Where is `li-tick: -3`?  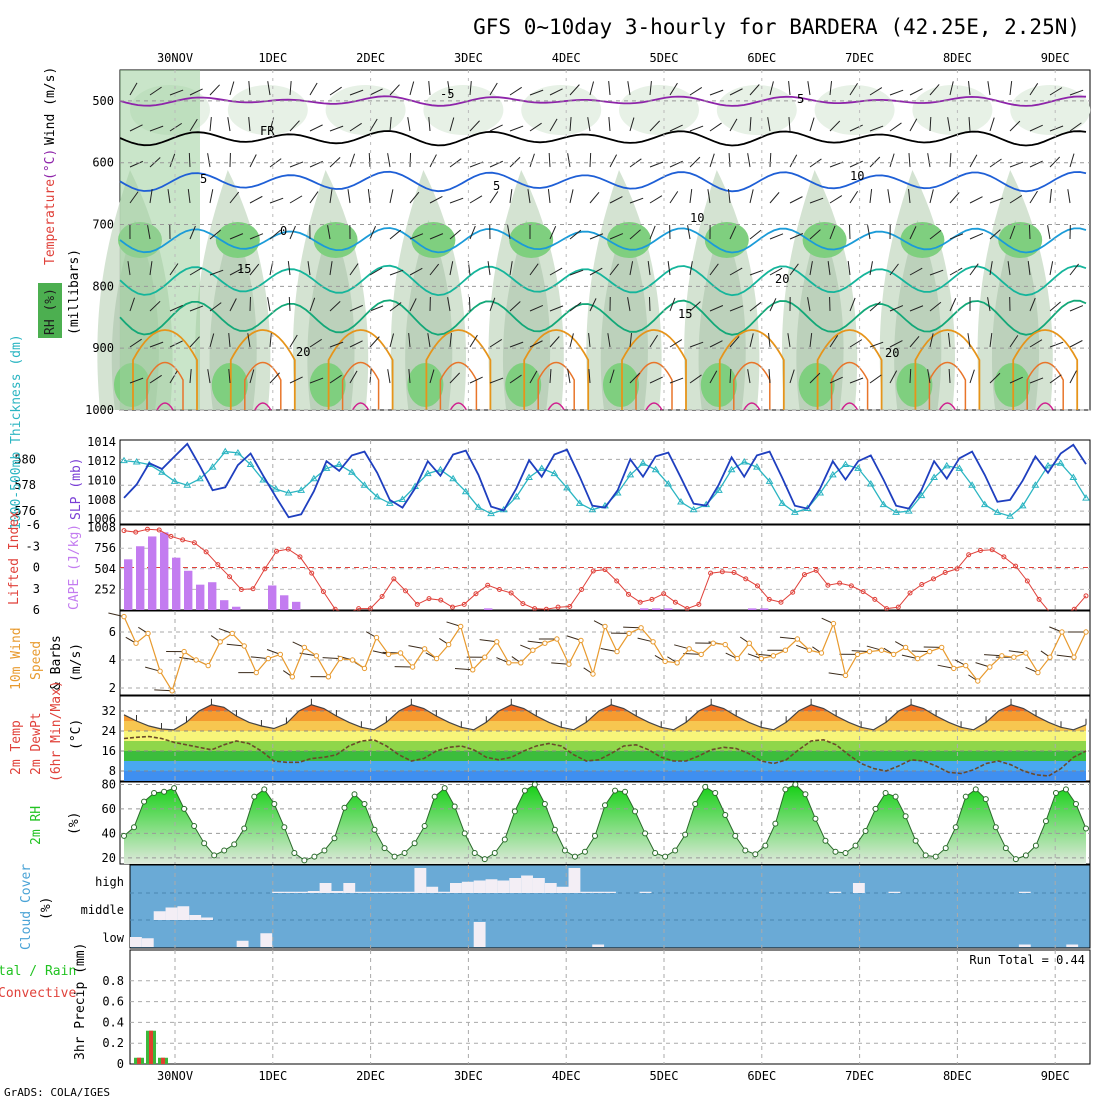 li-tick: -3 is located at coordinates (33, 546).